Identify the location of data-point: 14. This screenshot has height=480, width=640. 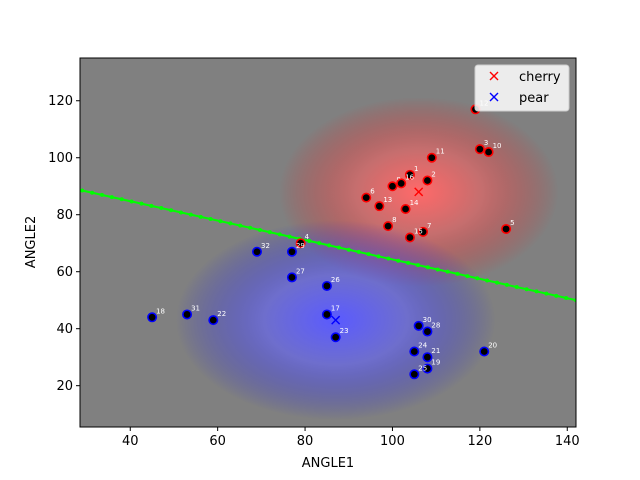
(409, 207).